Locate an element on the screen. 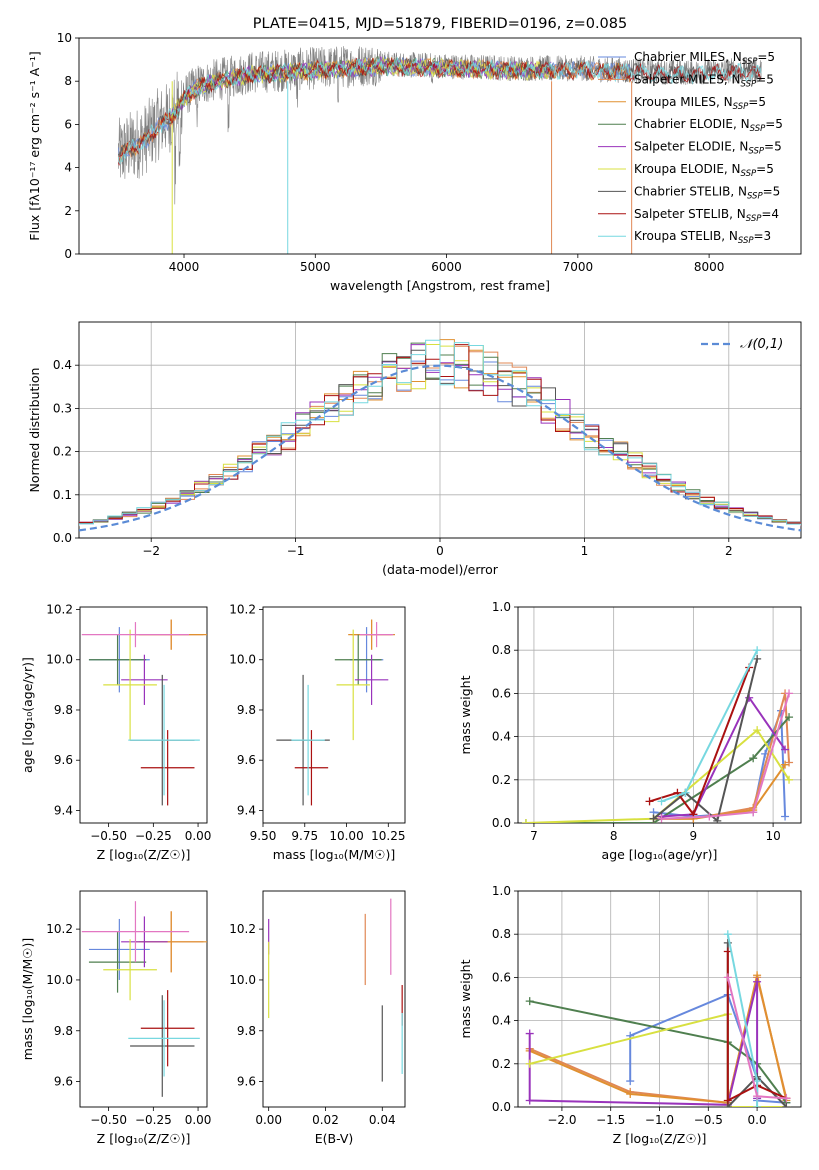 The height and width of the screenshot is (1170, 819). y-tick-label: 9.6 is located at coordinates (63, 760).